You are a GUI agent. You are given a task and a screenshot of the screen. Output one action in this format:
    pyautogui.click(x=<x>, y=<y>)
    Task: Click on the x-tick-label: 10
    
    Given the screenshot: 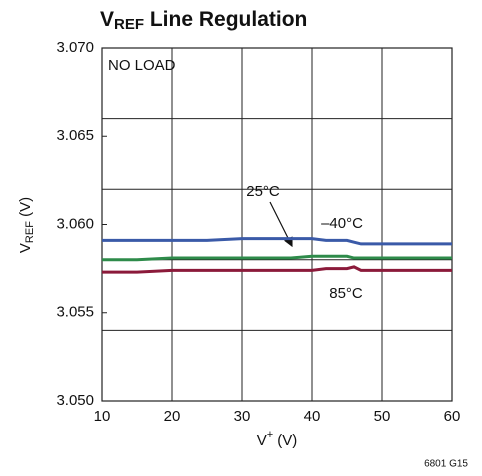 What is the action you would take?
    pyautogui.click(x=102, y=416)
    